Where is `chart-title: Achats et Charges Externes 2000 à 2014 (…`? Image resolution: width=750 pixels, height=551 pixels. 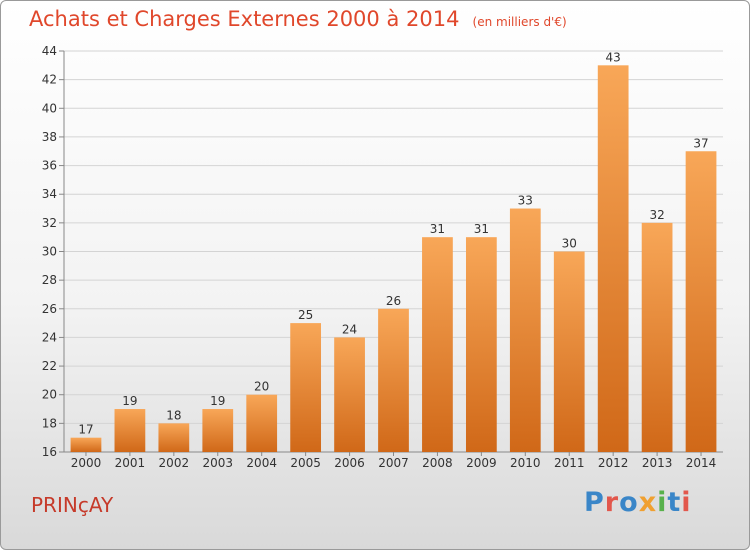
chart-title: Achats et Charges Externes 2000 à 2014 (… is located at coordinates (298, 19).